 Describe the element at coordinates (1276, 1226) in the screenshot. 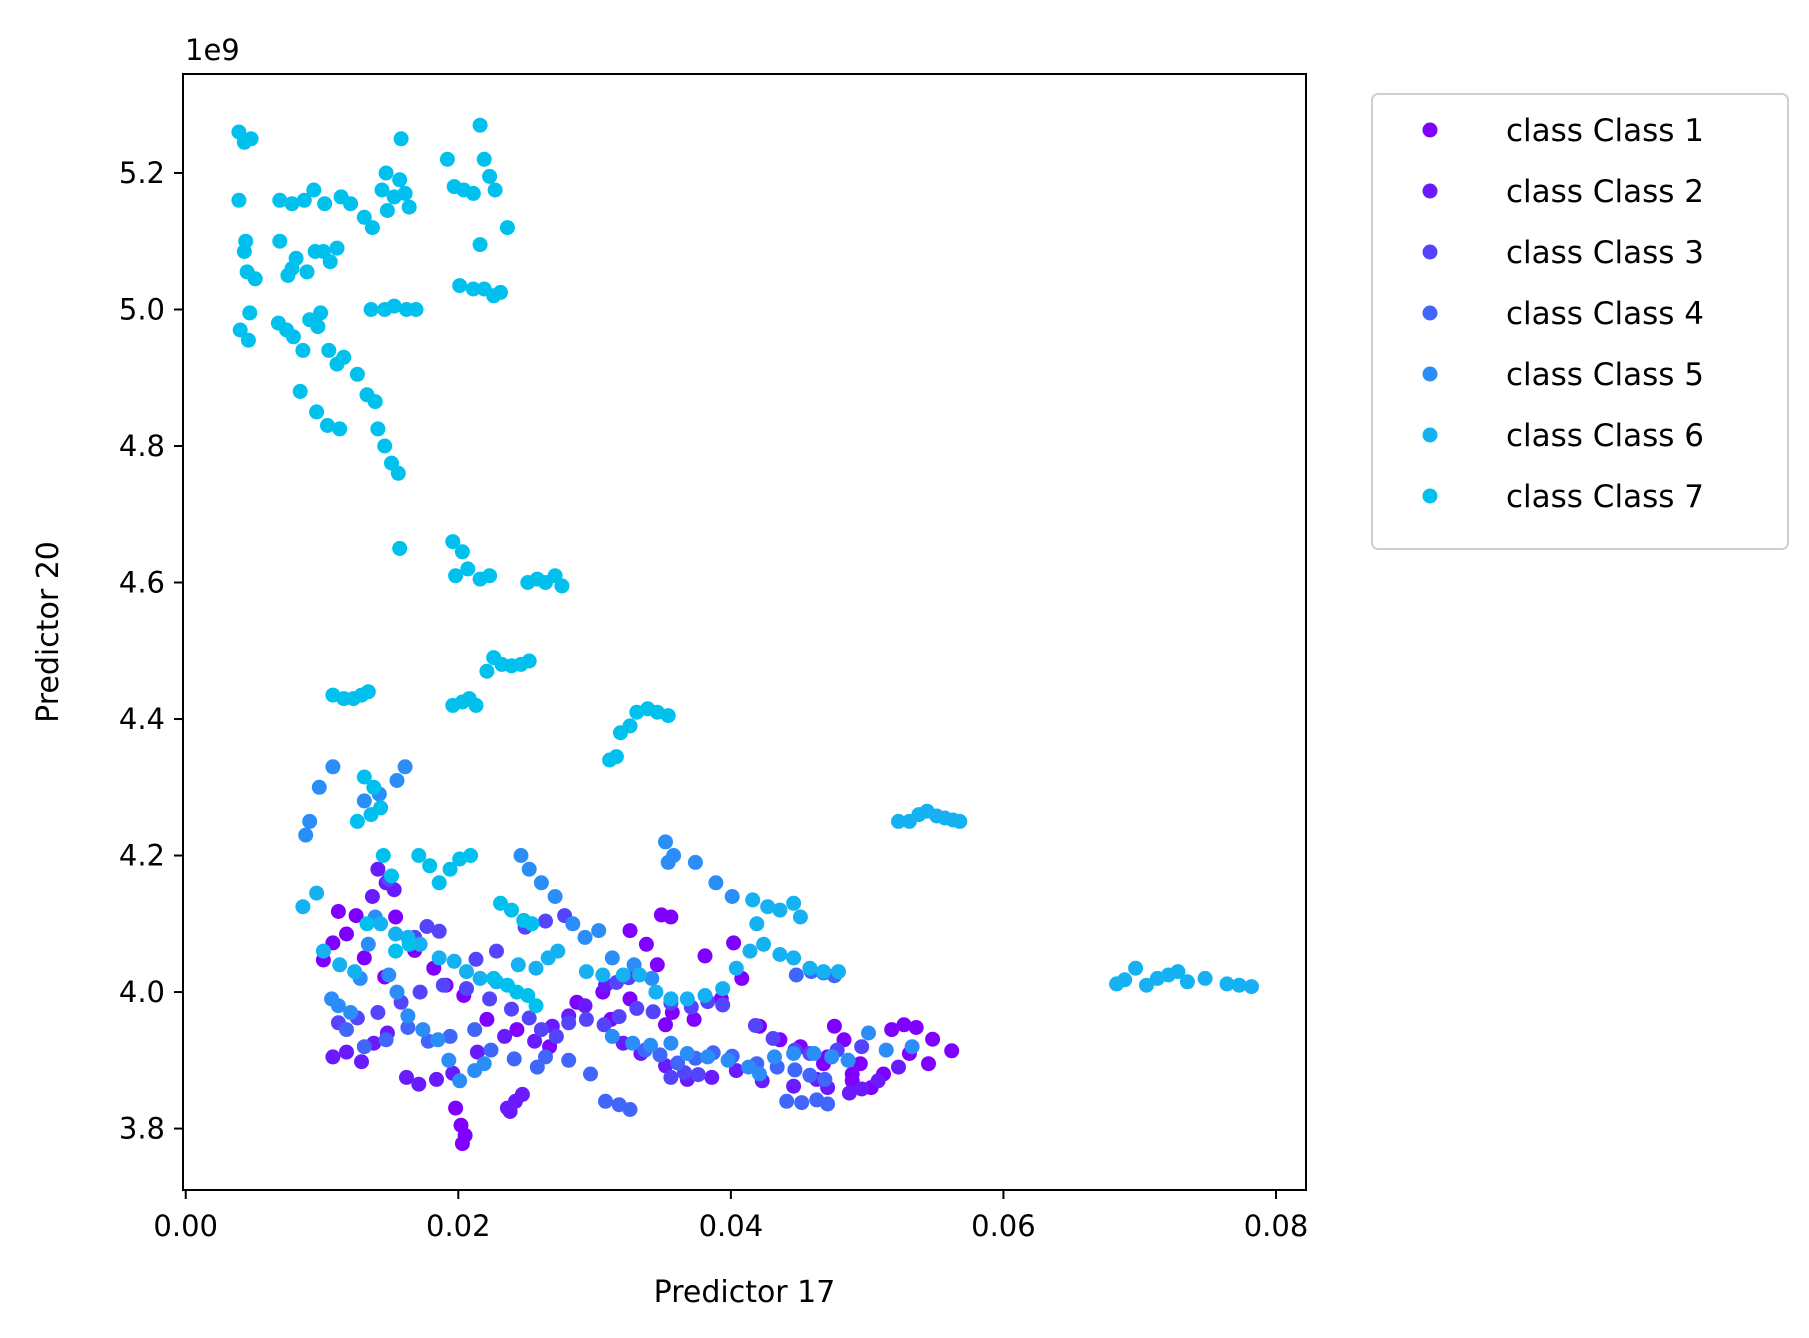

I see `x-tick-label: 0.08` at that location.